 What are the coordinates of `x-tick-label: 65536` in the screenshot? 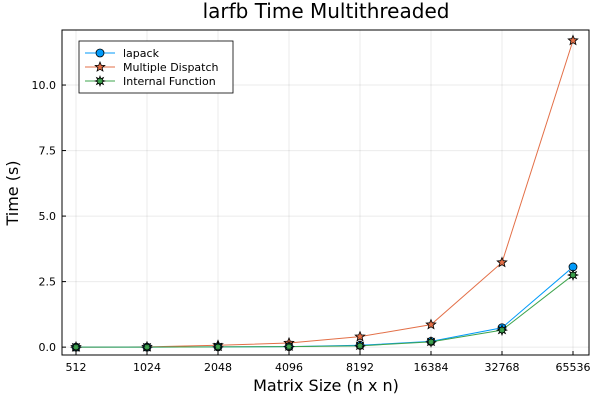 It's located at (573, 367).